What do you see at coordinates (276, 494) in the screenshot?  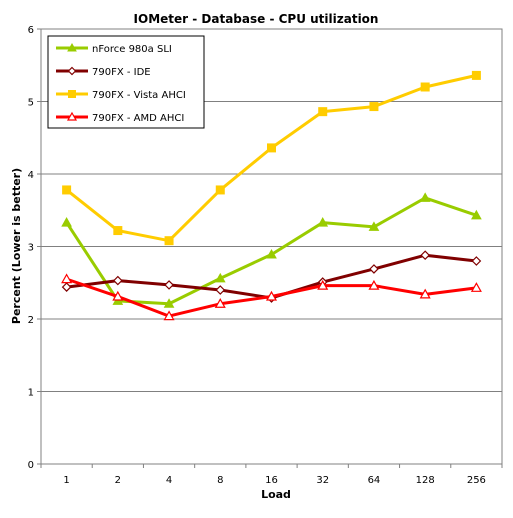 I see `x-axis-title: Load` at bounding box center [276, 494].